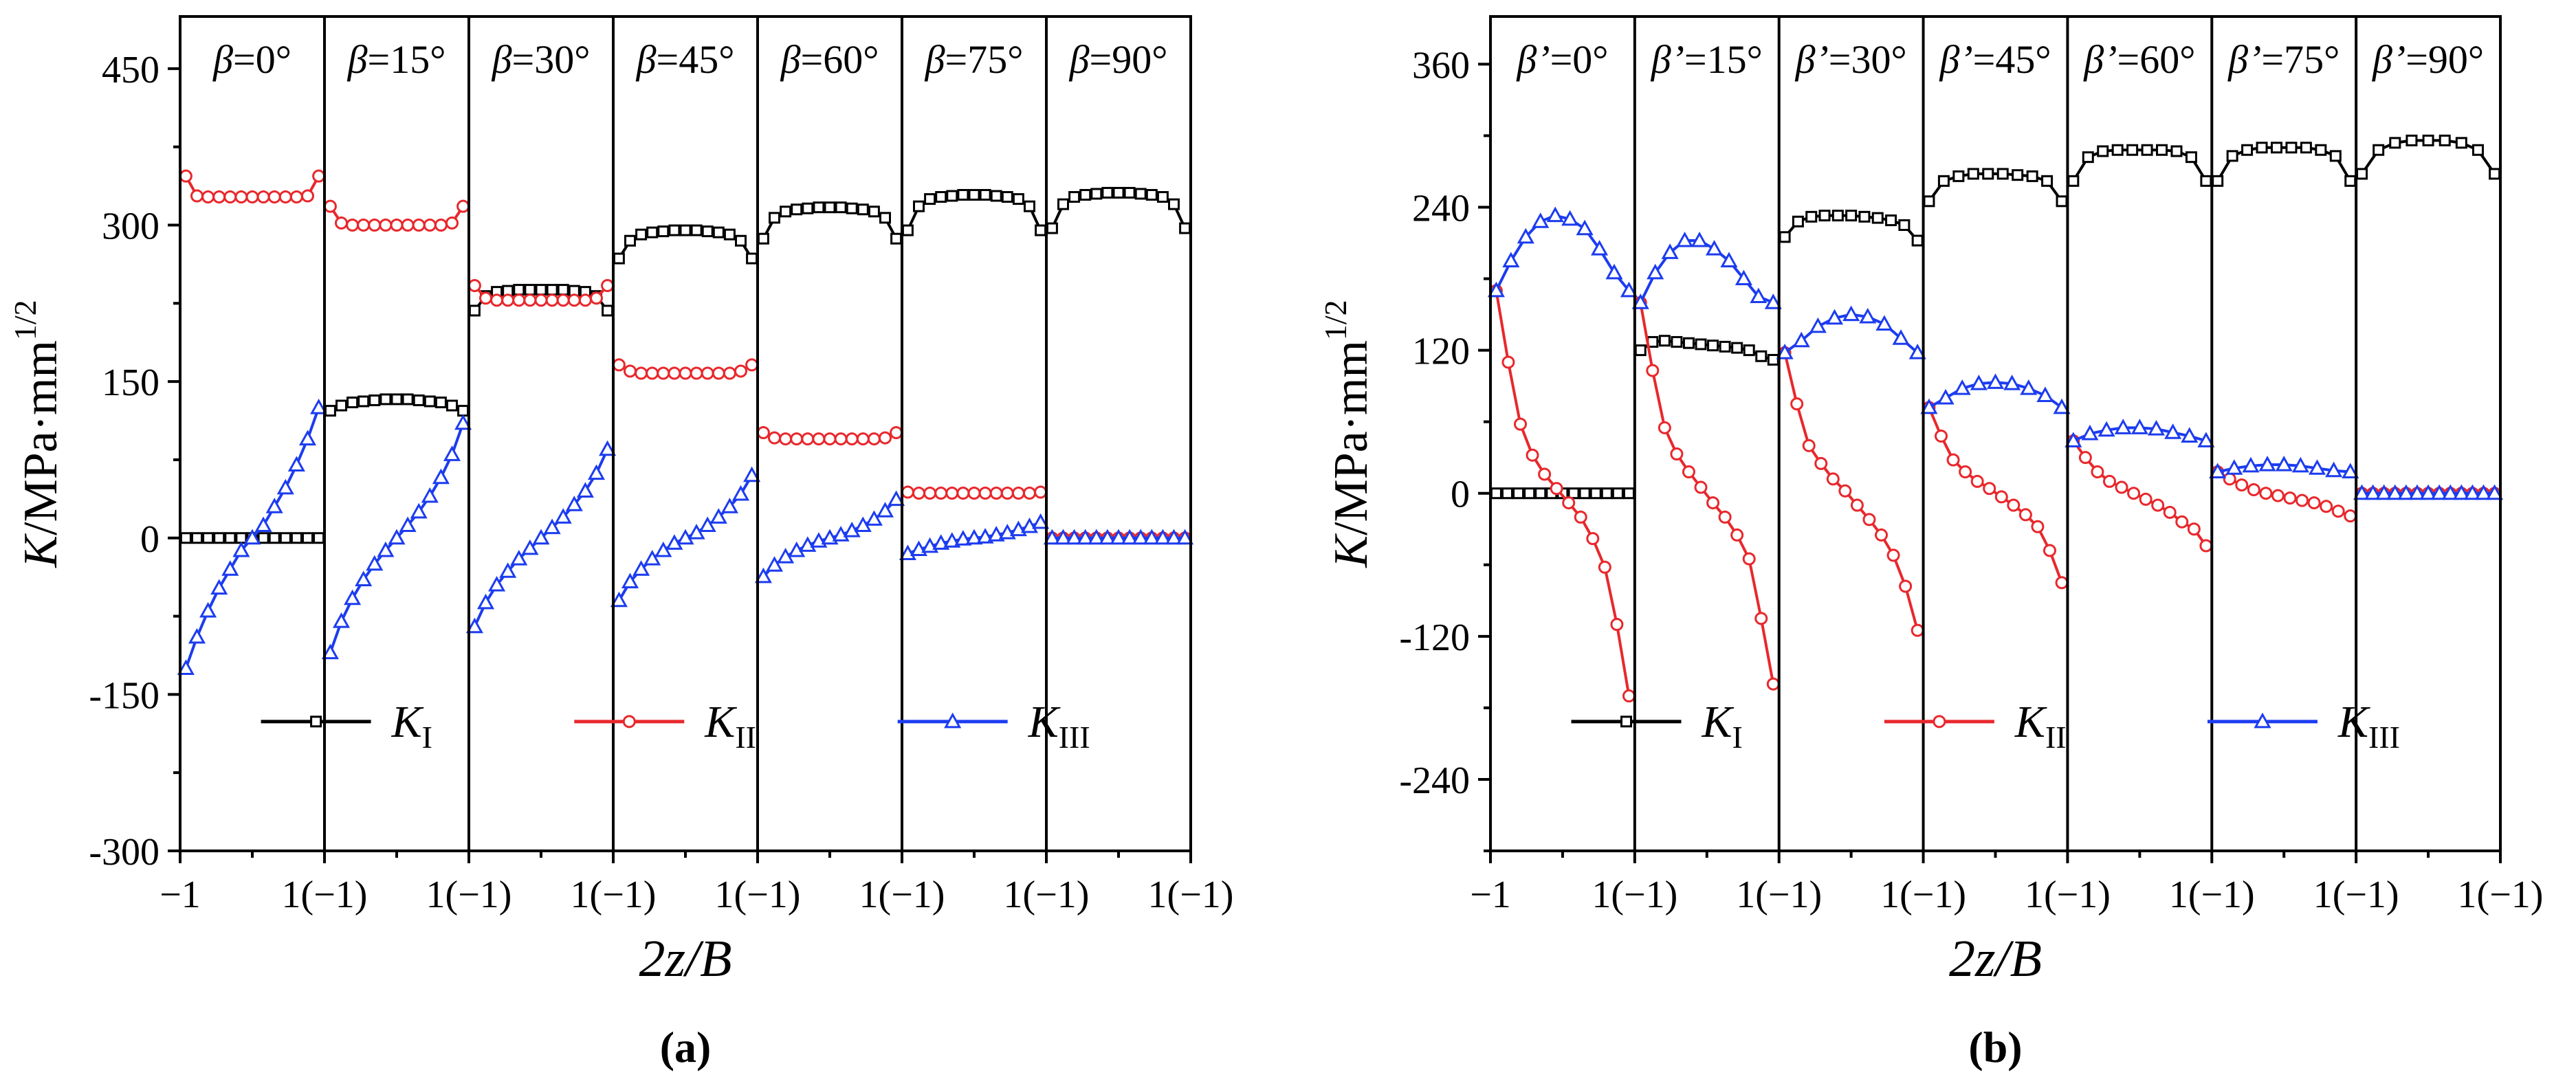 Image resolution: width=2576 pixels, height=1088 pixels. What do you see at coordinates (2445, 59) in the screenshot?
I see `panel-heading-part: =90°` at bounding box center [2445, 59].